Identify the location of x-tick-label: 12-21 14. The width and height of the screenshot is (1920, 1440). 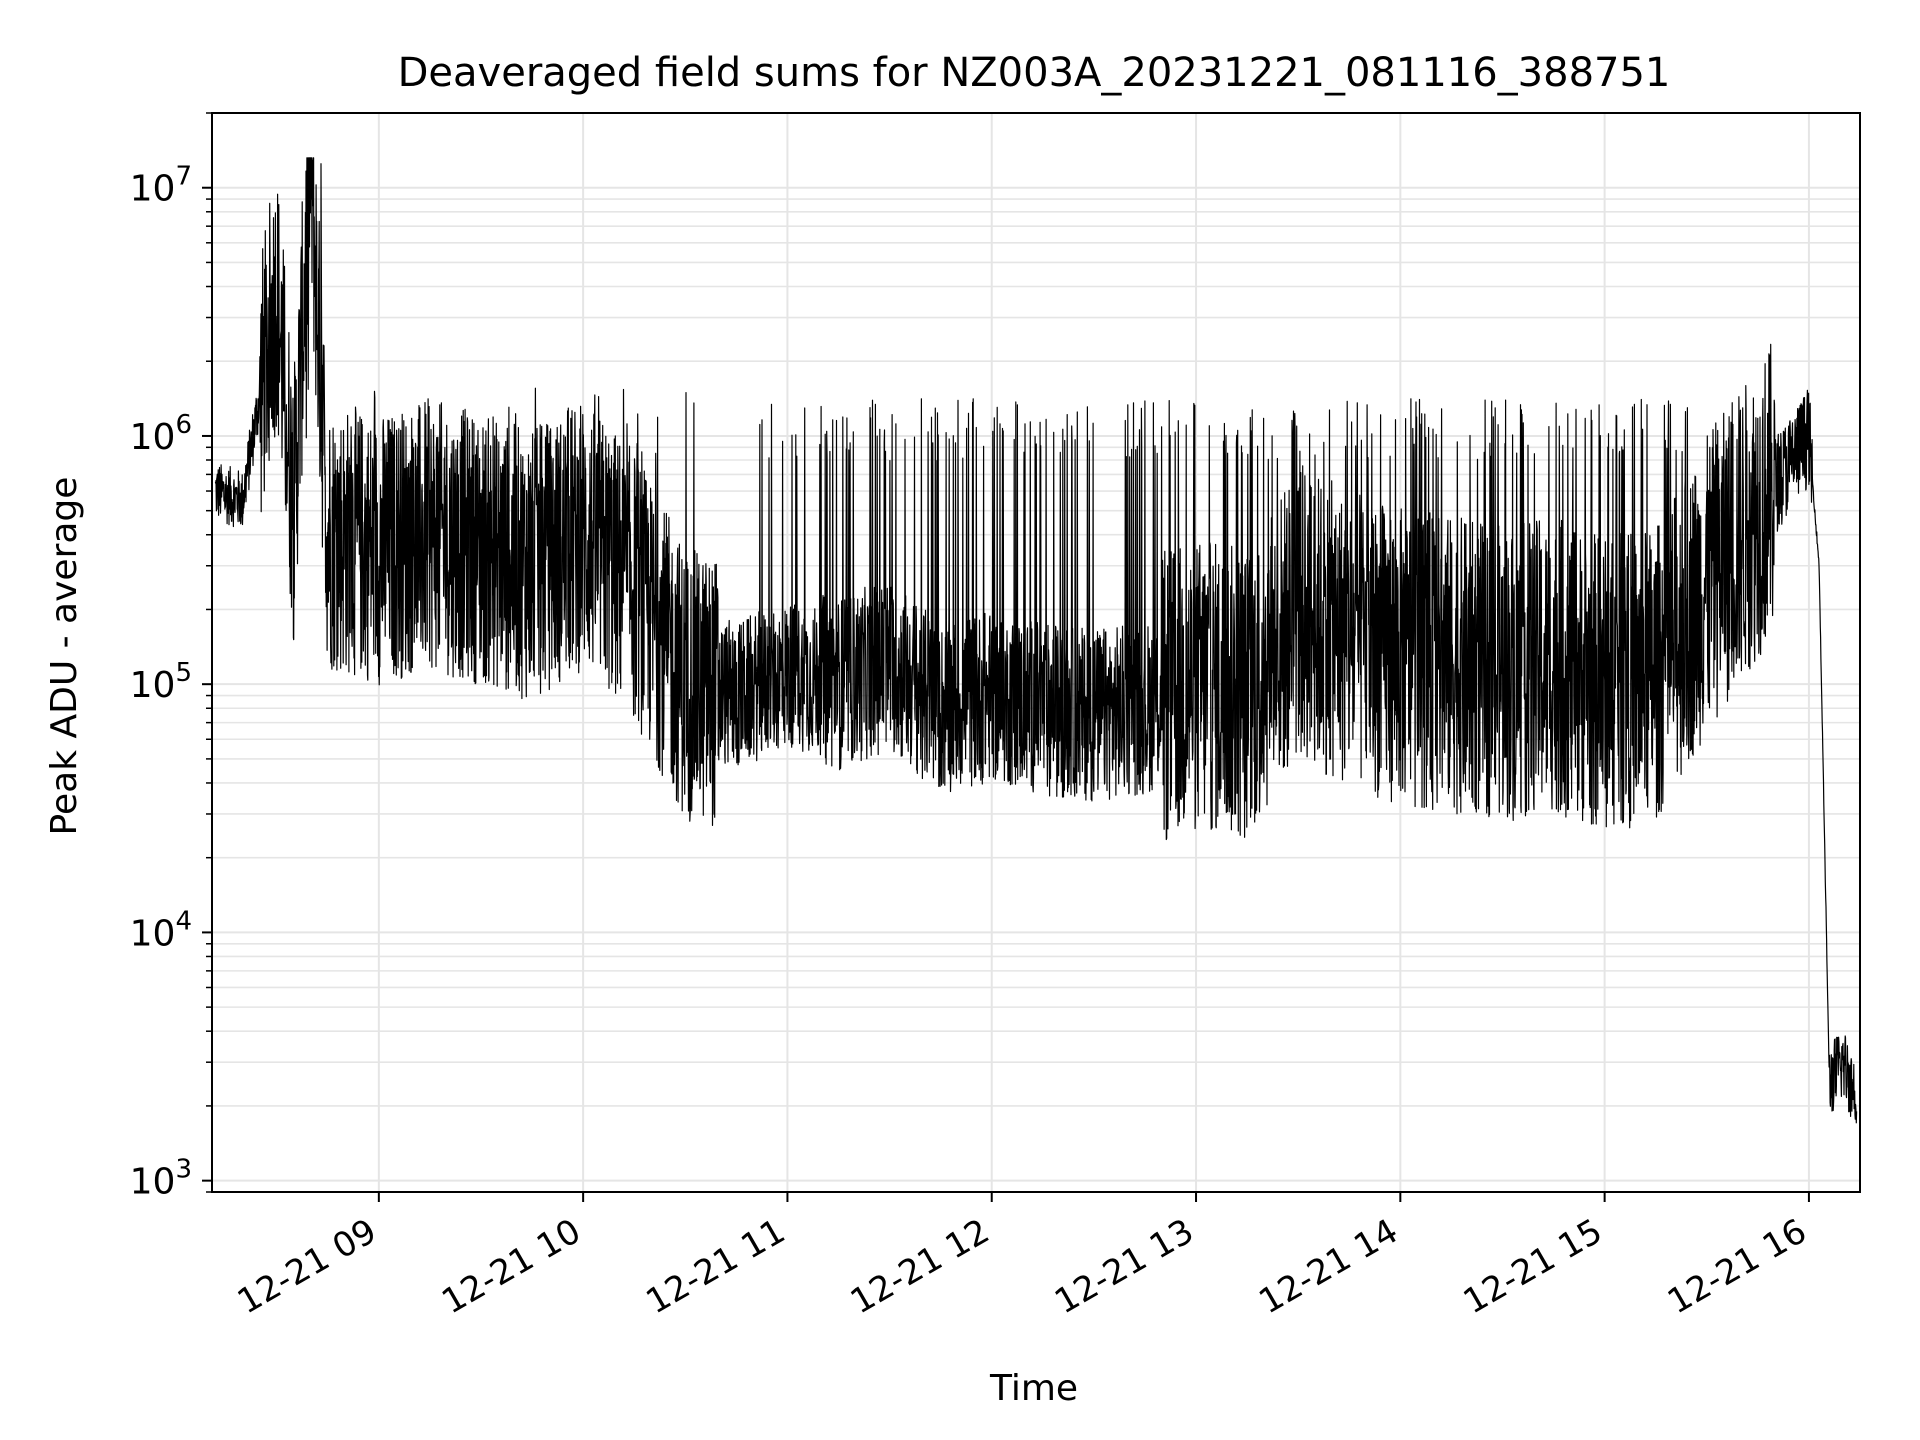
(1328, 1266).